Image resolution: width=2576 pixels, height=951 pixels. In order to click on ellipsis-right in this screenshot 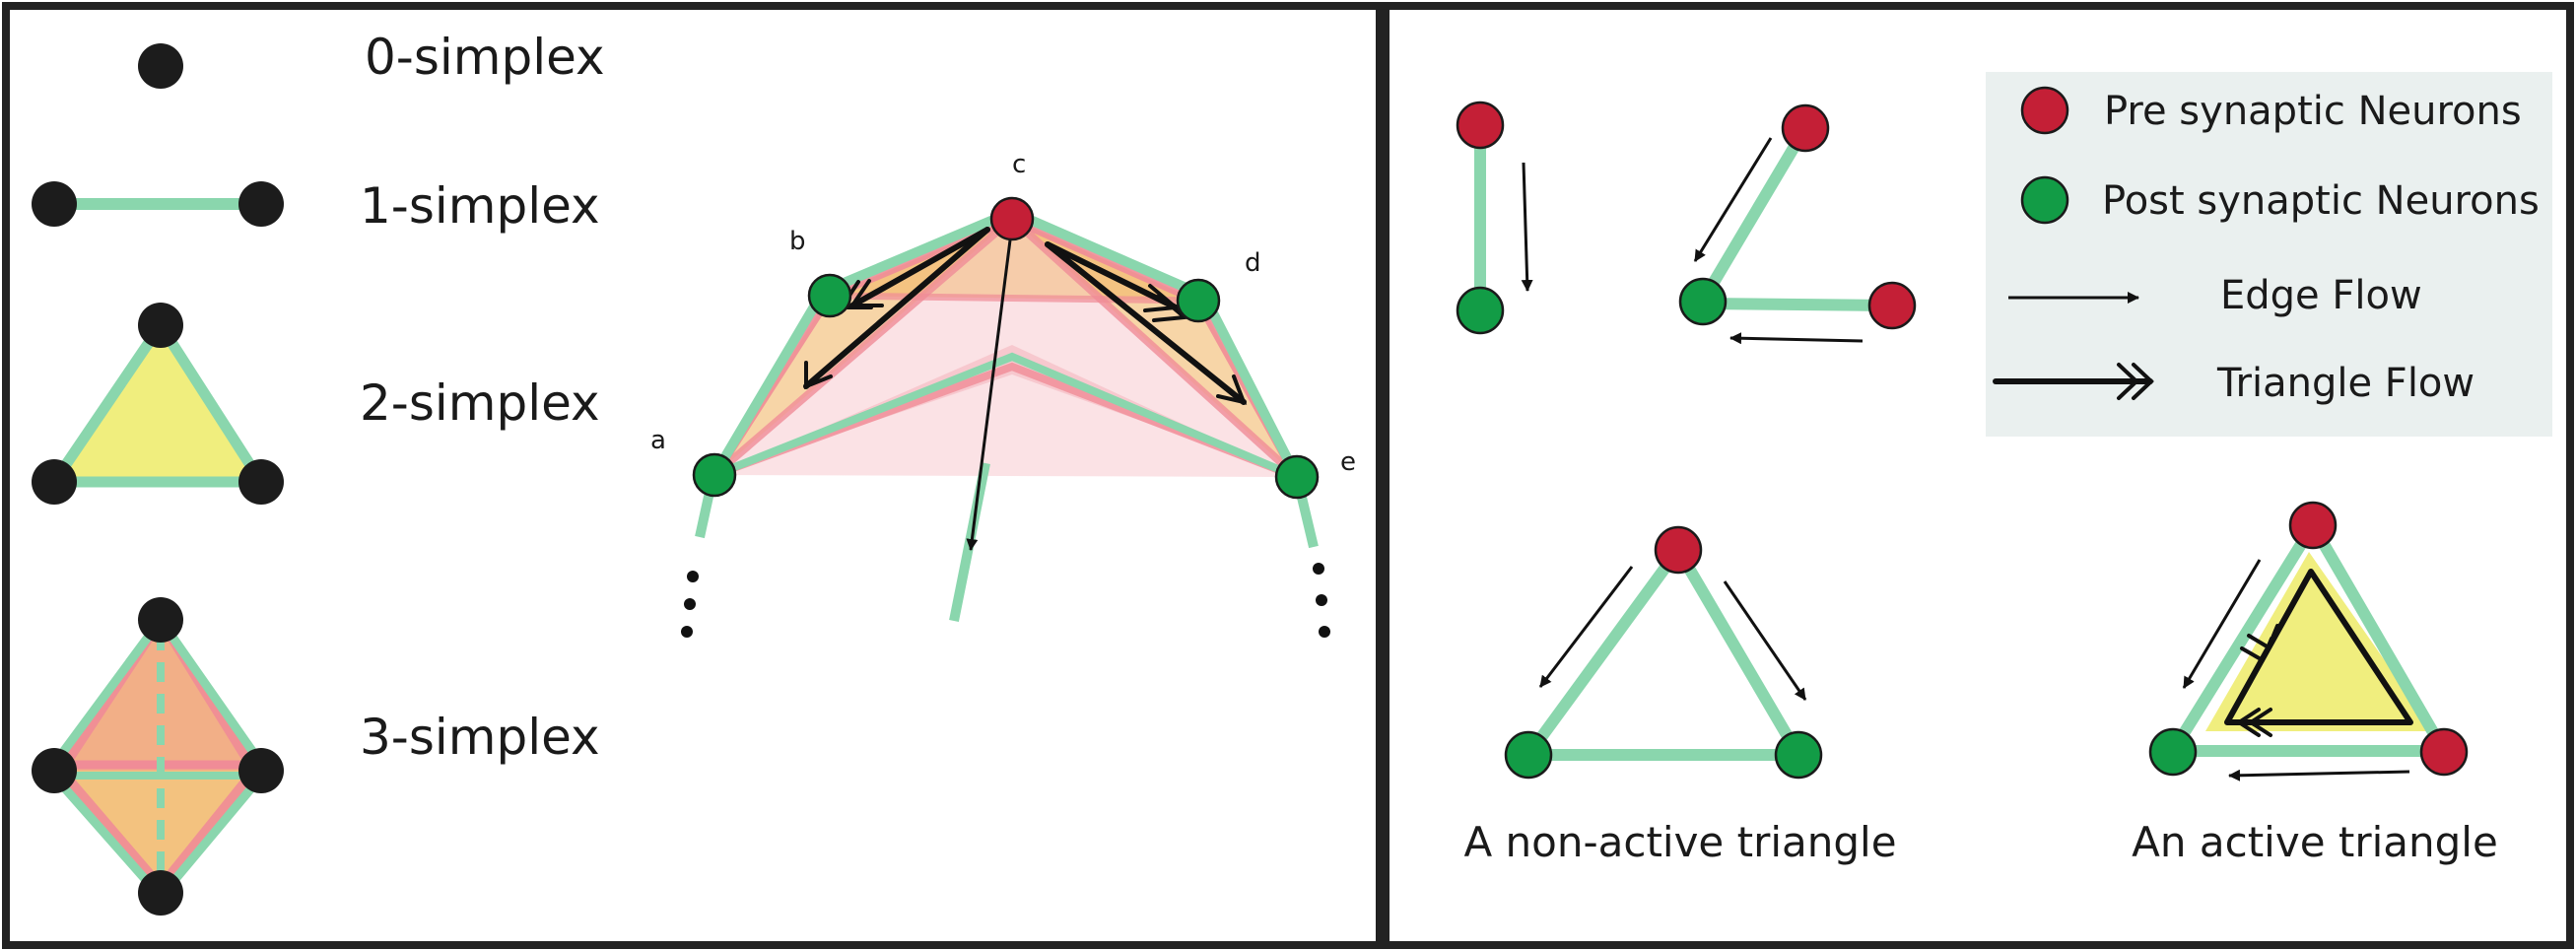, I will do `click(1321, 600)`.